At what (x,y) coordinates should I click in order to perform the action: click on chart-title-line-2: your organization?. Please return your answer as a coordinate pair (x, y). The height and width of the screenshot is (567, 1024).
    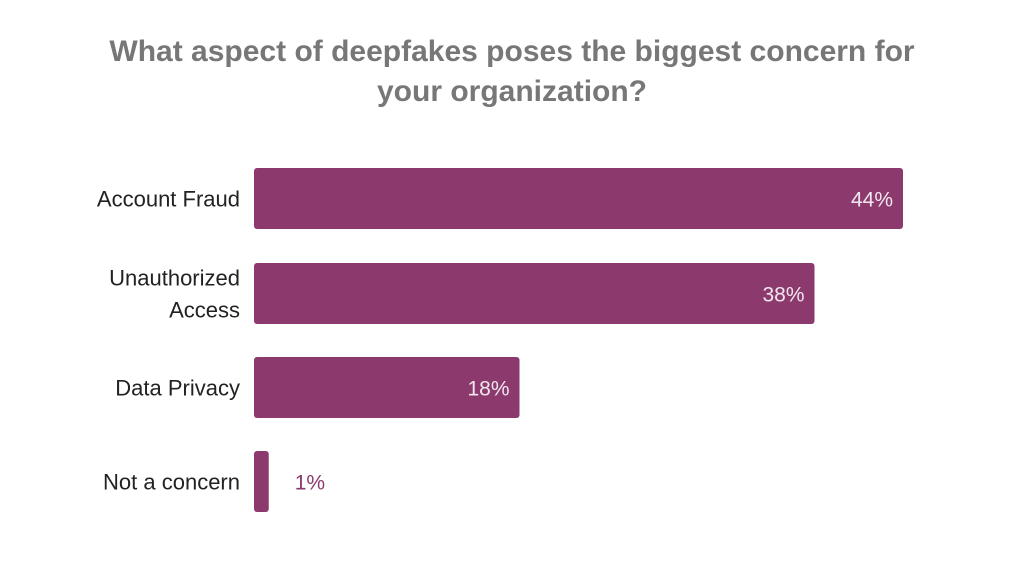
    Looking at the image, I should click on (512, 91).